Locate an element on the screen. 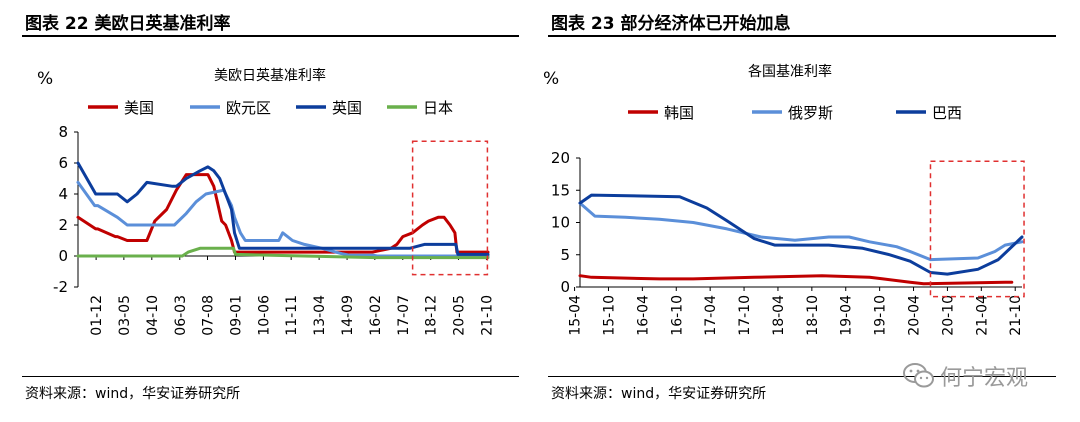 This screenshot has height=422, width=1080. legend-label: 日本 is located at coordinates (438, 108).